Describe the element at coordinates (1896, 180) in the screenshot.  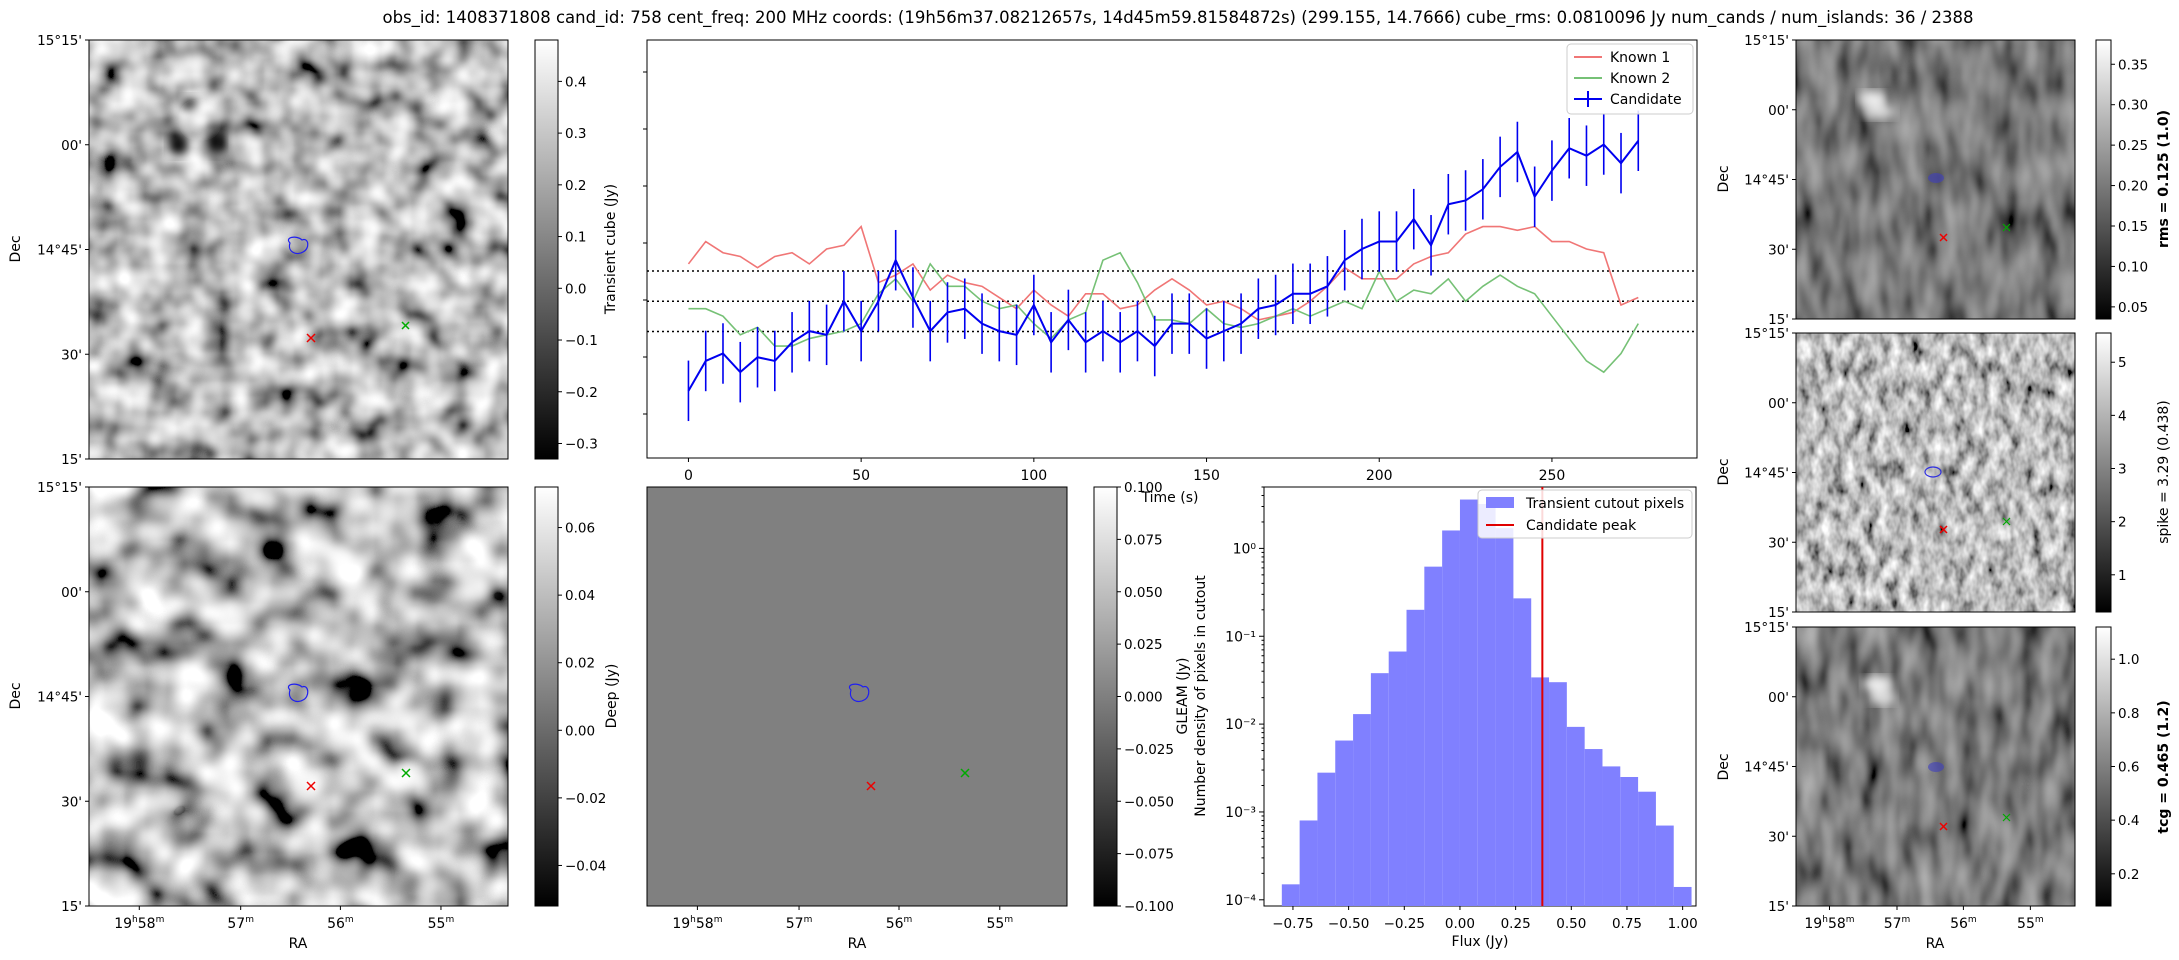
I see `rms-image-panel: 15°15' 00' 14°45' 30' 15' Dec` at that location.